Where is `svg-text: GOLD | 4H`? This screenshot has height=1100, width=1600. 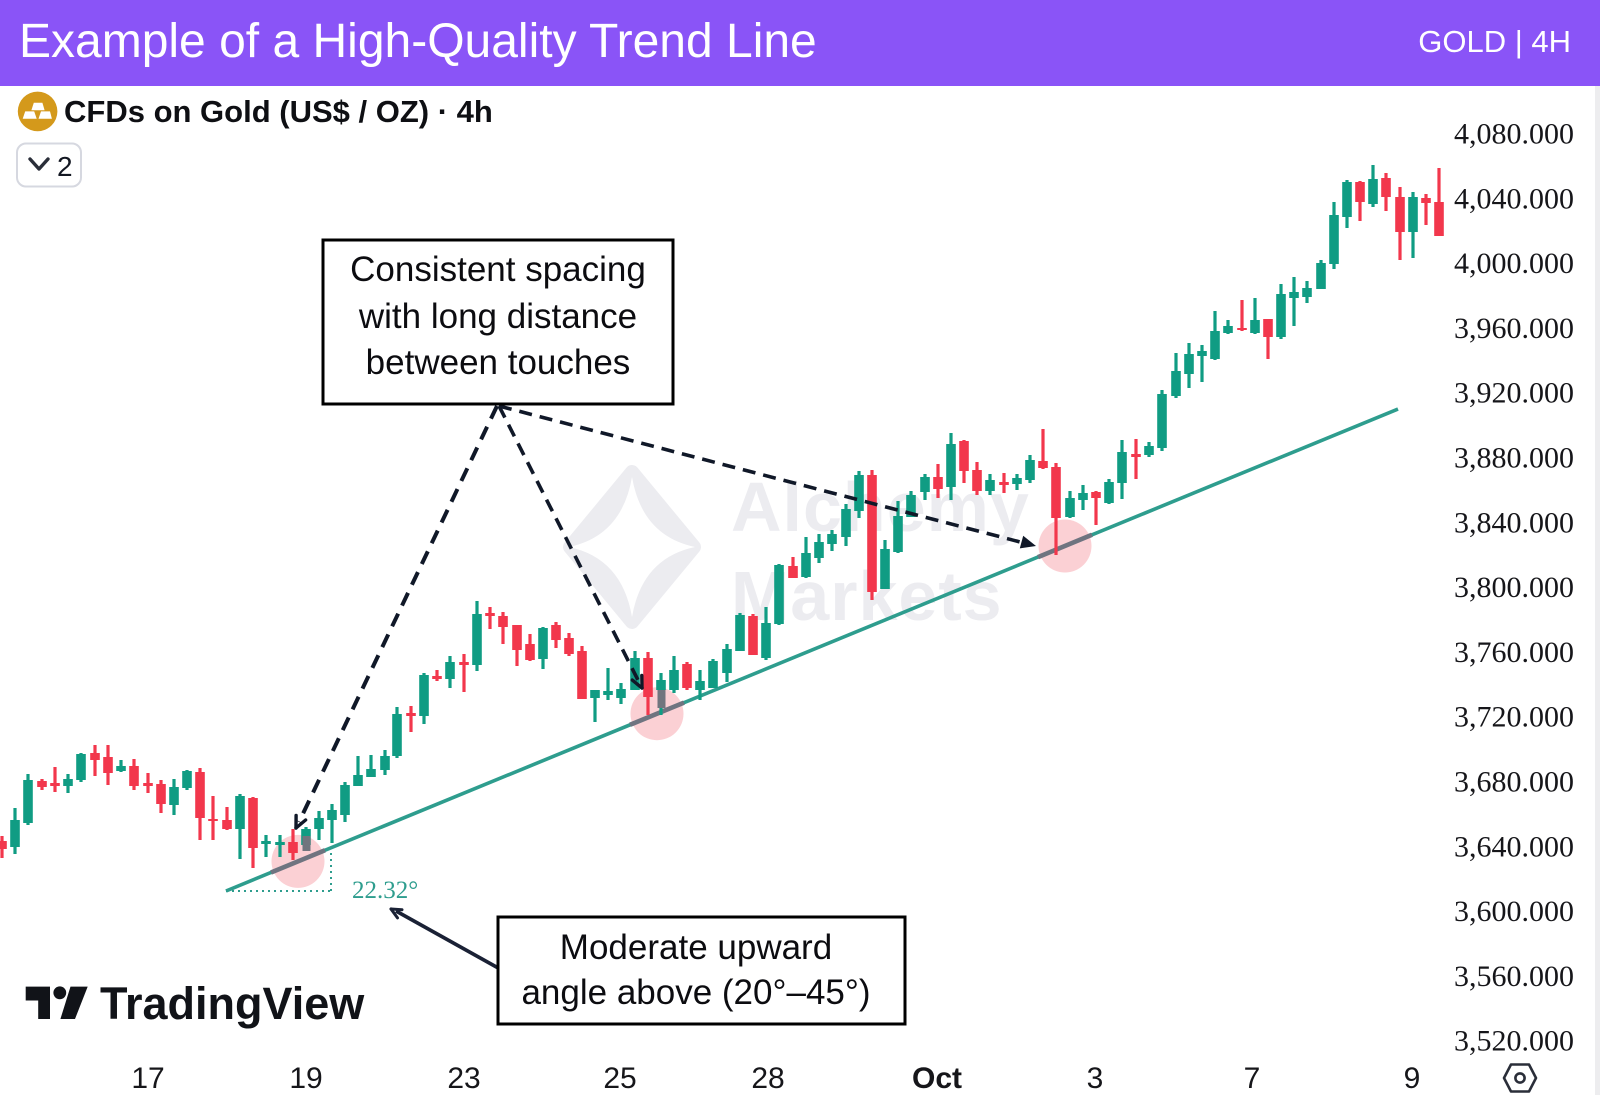 svg-text: GOLD | 4H is located at coordinates (1494, 41).